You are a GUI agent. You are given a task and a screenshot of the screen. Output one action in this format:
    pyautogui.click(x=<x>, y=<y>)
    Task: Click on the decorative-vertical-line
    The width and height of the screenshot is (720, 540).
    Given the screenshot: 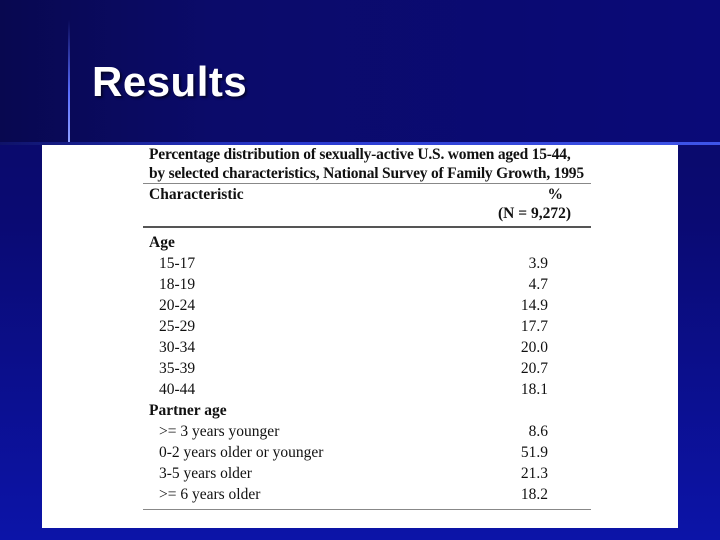 What is the action you would take?
    pyautogui.click(x=69, y=81)
    